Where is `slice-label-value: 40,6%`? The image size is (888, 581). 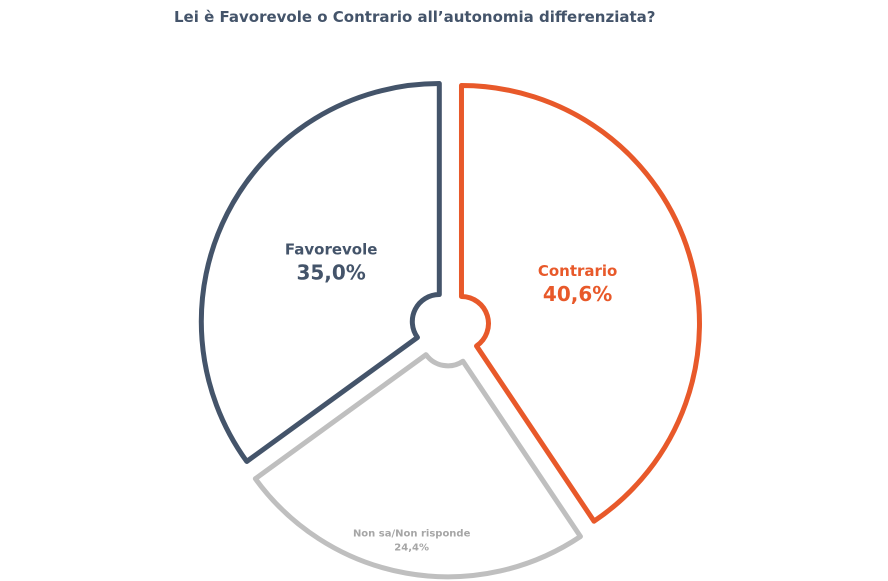
slice-label-value: 40,6% is located at coordinates (577, 294).